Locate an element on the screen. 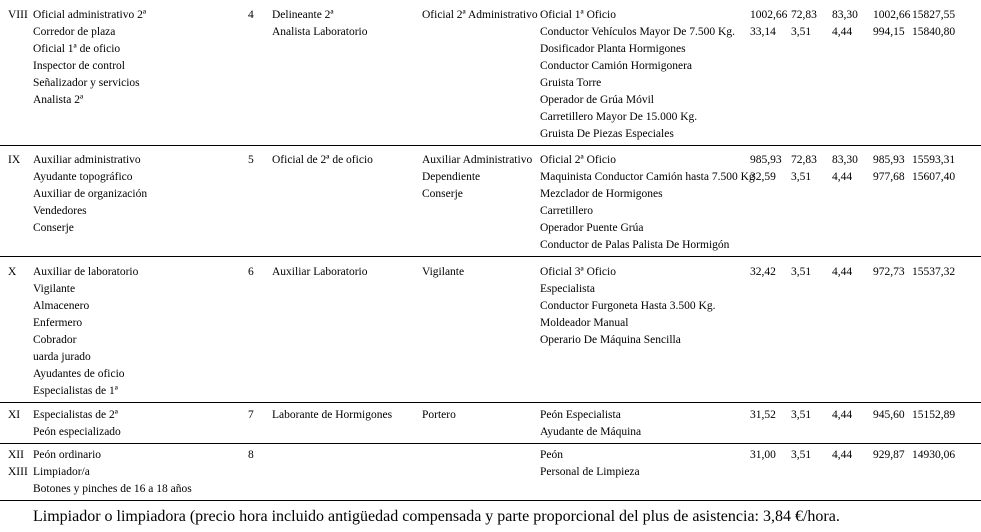 The image size is (981, 532). cell-monthly-wage: 1002,66 994,15 is located at coordinates (892, 75).